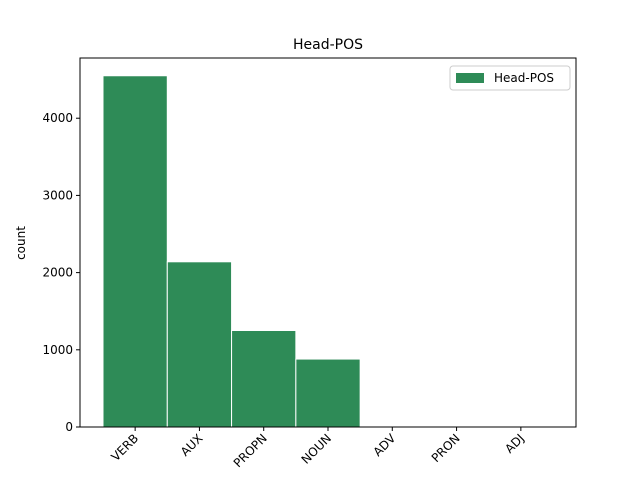 The height and width of the screenshot is (484, 640). What do you see at coordinates (192, 445) in the screenshot?
I see `x-tick-label: AUX` at bounding box center [192, 445].